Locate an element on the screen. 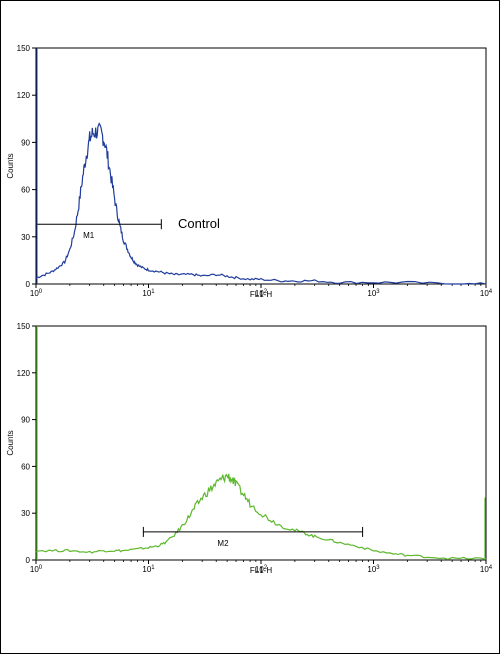  gate-m2-label: M2 is located at coordinates (223, 543).